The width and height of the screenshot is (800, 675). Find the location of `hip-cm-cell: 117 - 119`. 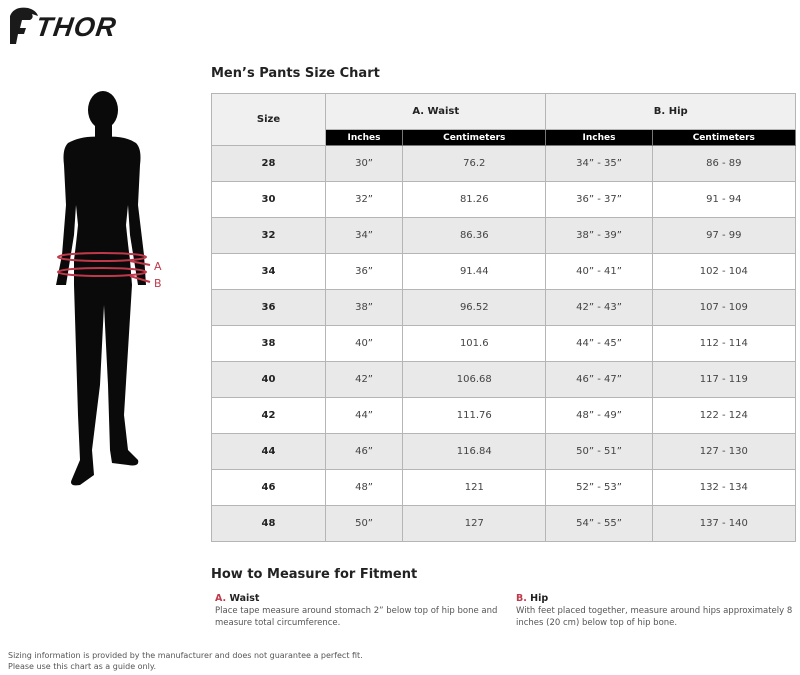

hip-cm-cell: 117 - 119 is located at coordinates (724, 379).